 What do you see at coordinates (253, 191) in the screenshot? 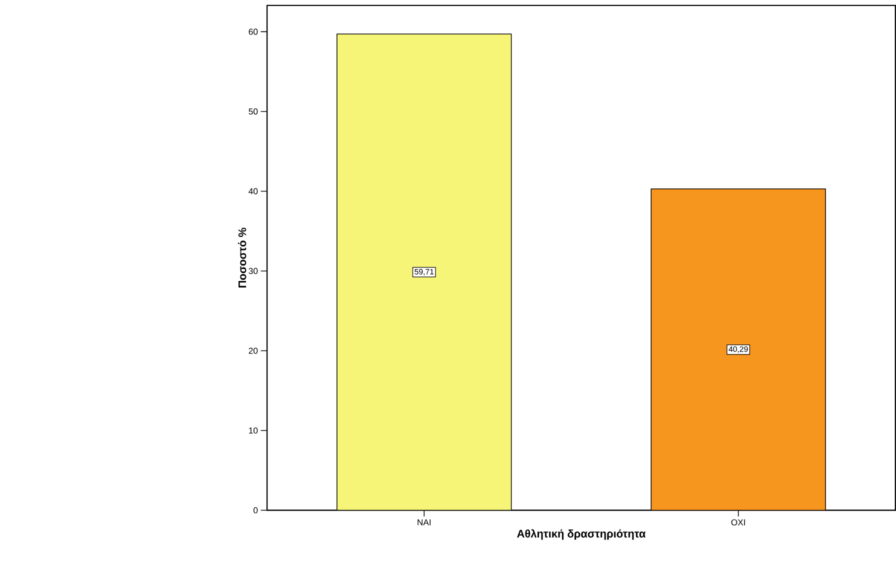
I see `y-tick-label: 40` at bounding box center [253, 191].